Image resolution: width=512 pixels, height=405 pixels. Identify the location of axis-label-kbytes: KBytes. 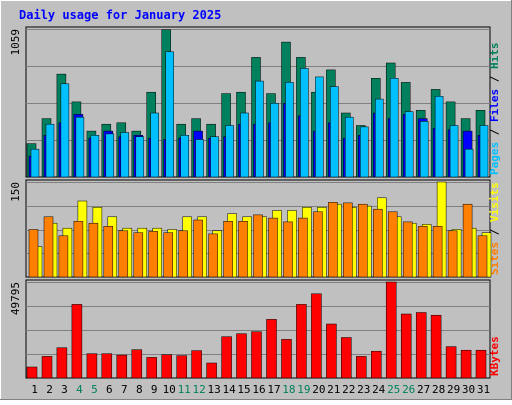
(494, 356).